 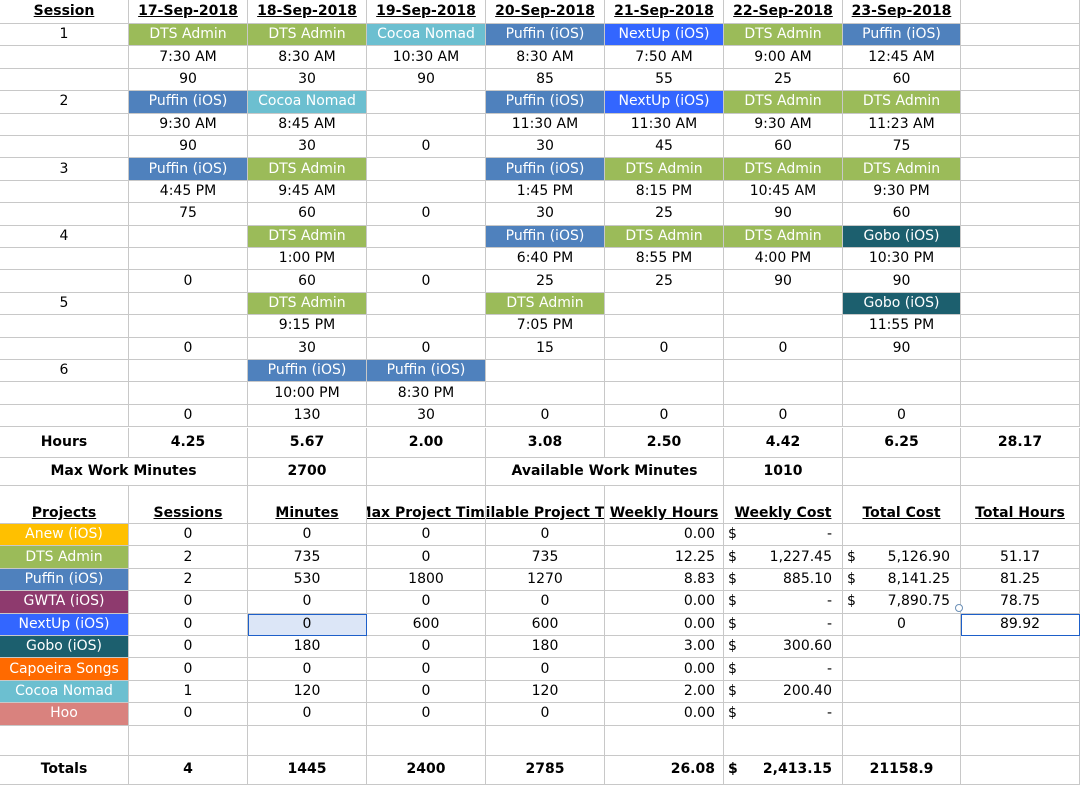 I want to click on project-available-time-cell: 735, so click(x=545, y=557).